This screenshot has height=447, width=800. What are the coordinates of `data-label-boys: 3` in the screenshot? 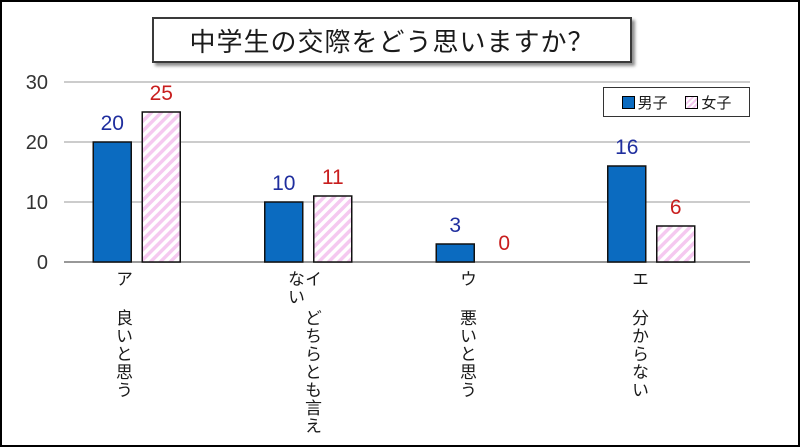 It's located at (455, 225).